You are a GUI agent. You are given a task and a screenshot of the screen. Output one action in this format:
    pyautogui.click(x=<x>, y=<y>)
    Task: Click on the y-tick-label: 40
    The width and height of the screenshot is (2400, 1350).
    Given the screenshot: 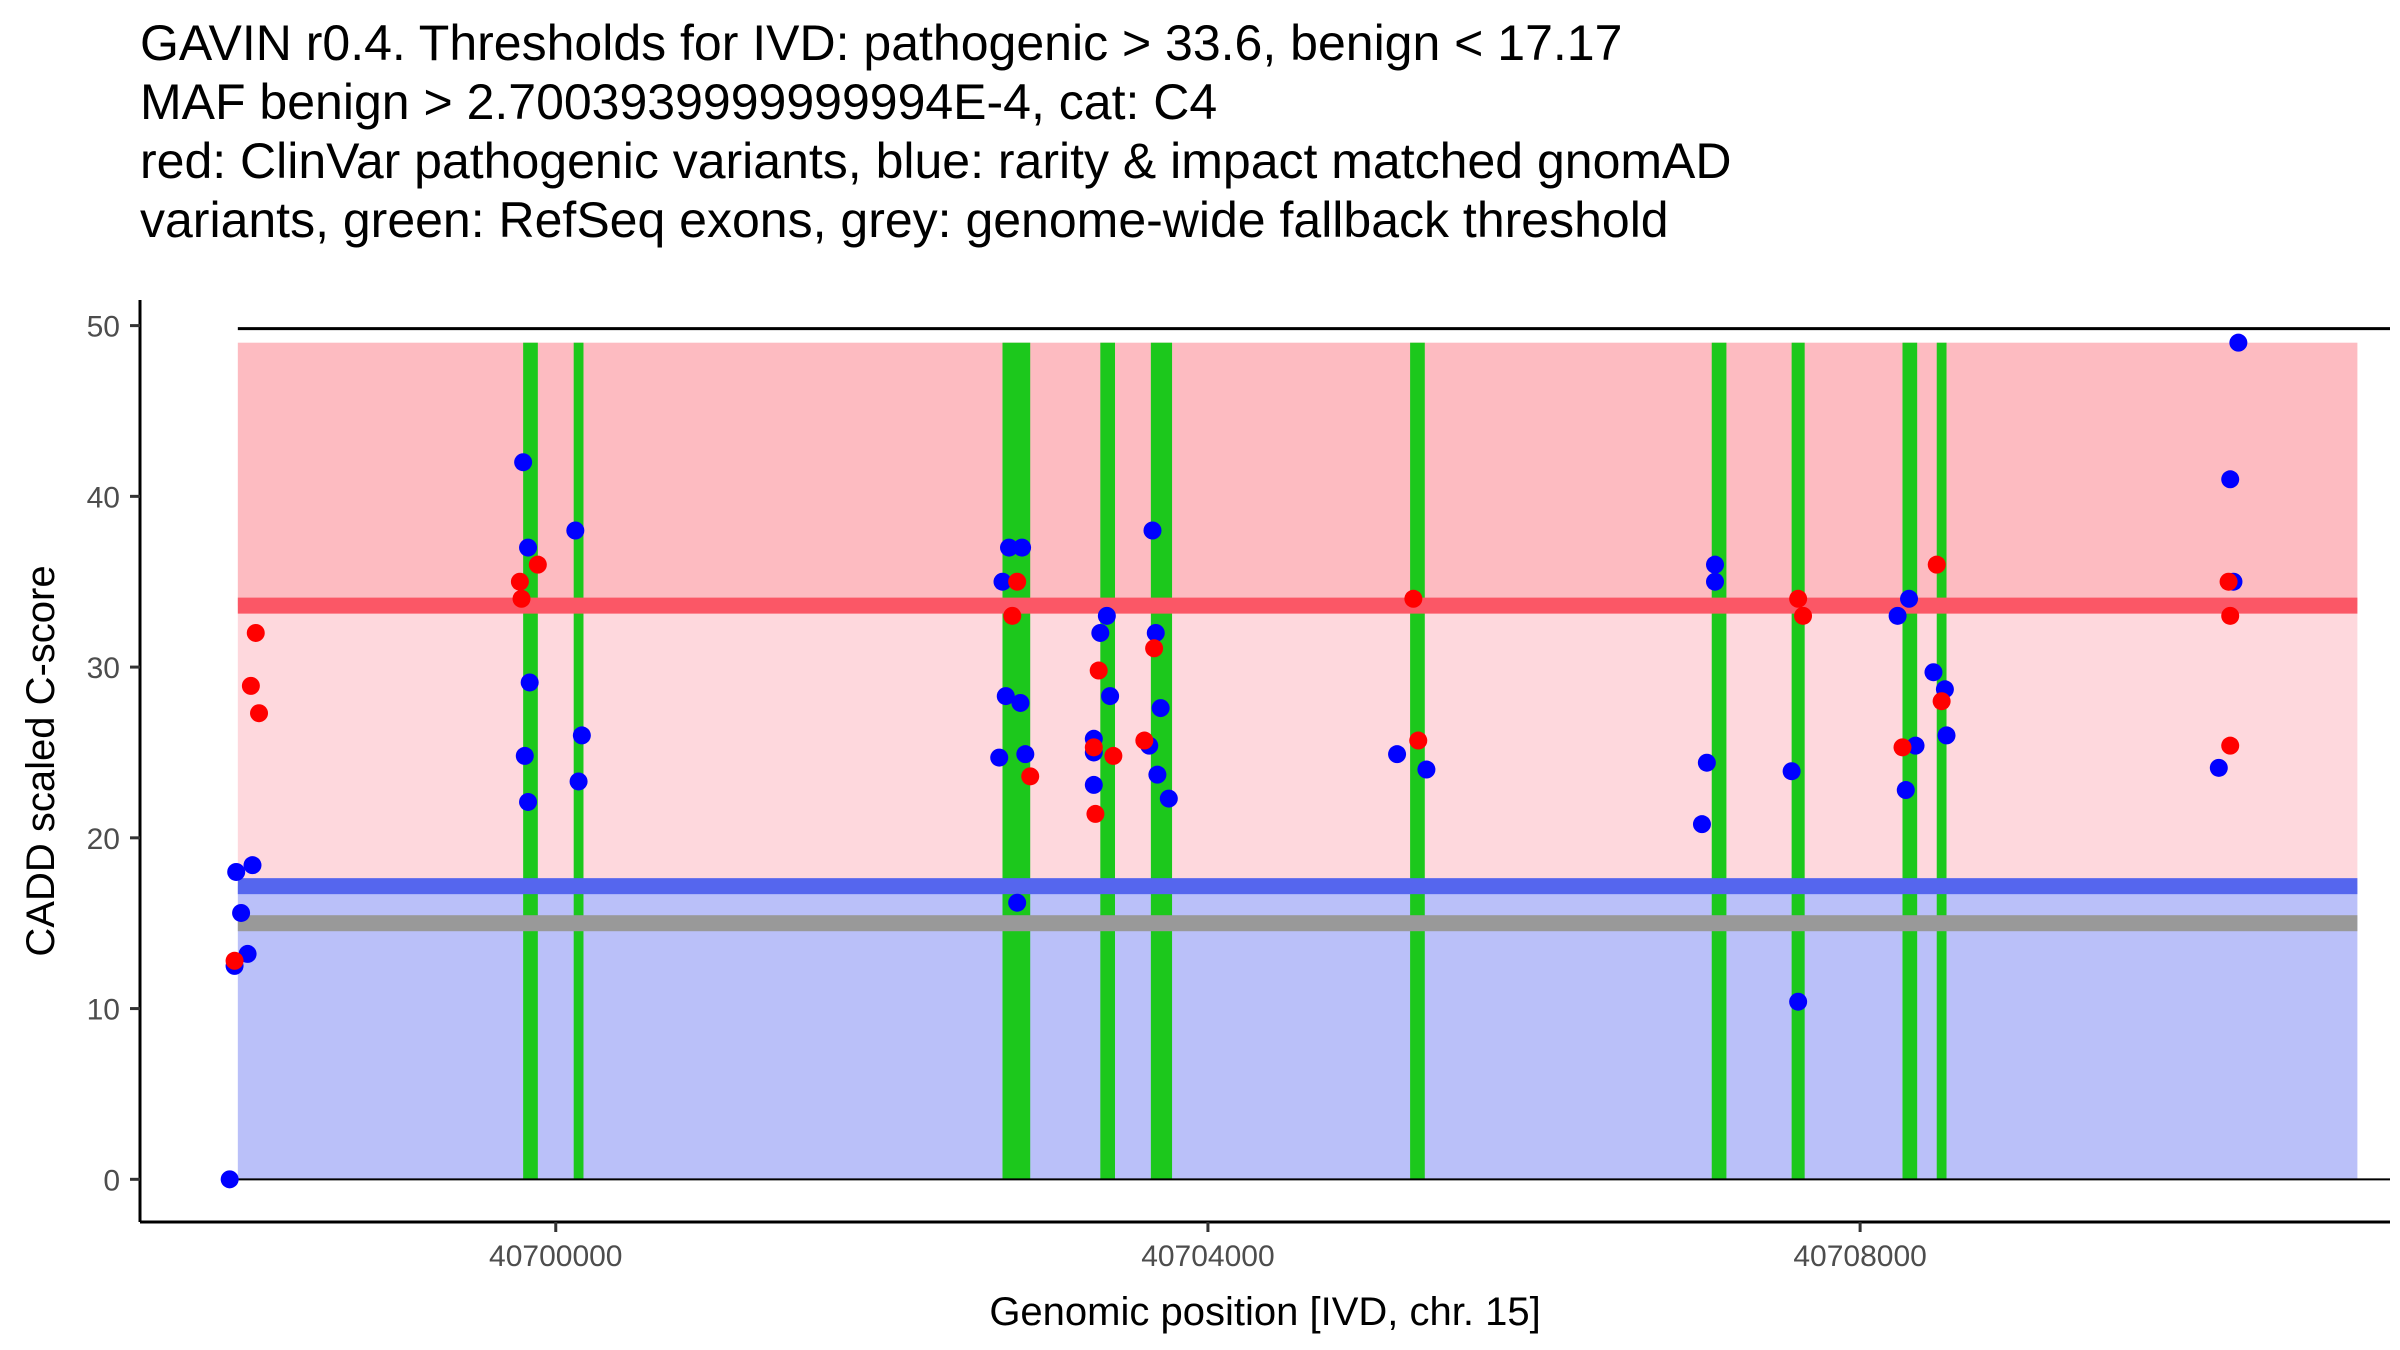 What is the action you would take?
    pyautogui.click(x=103, y=497)
    